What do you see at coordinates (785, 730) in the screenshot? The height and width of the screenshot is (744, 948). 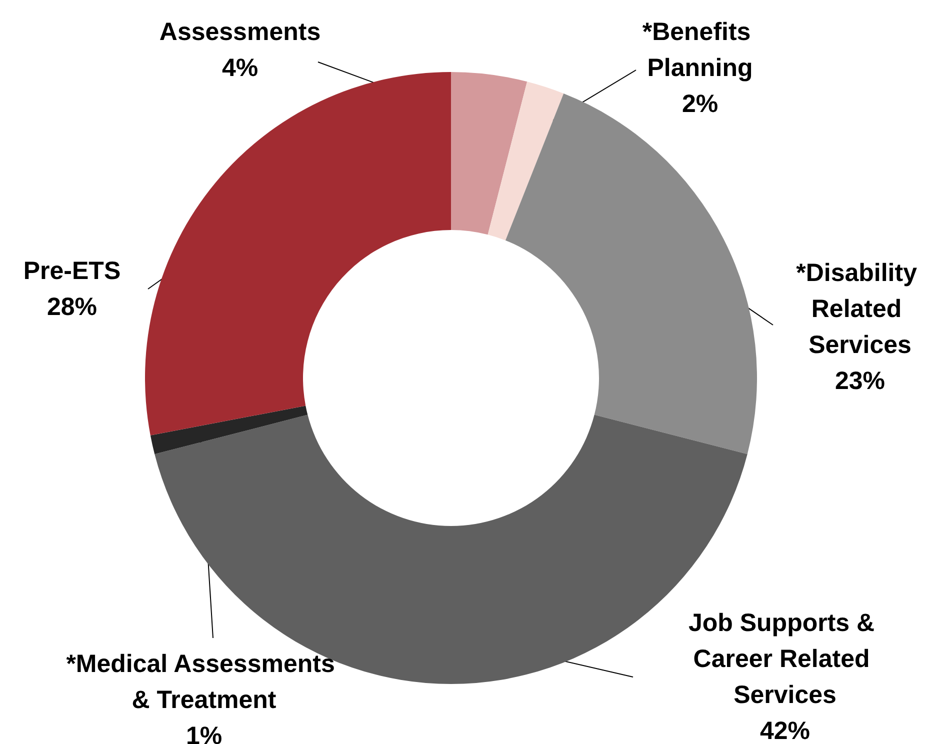 I see `data-label: 42%` at bounding box center [785, 730].